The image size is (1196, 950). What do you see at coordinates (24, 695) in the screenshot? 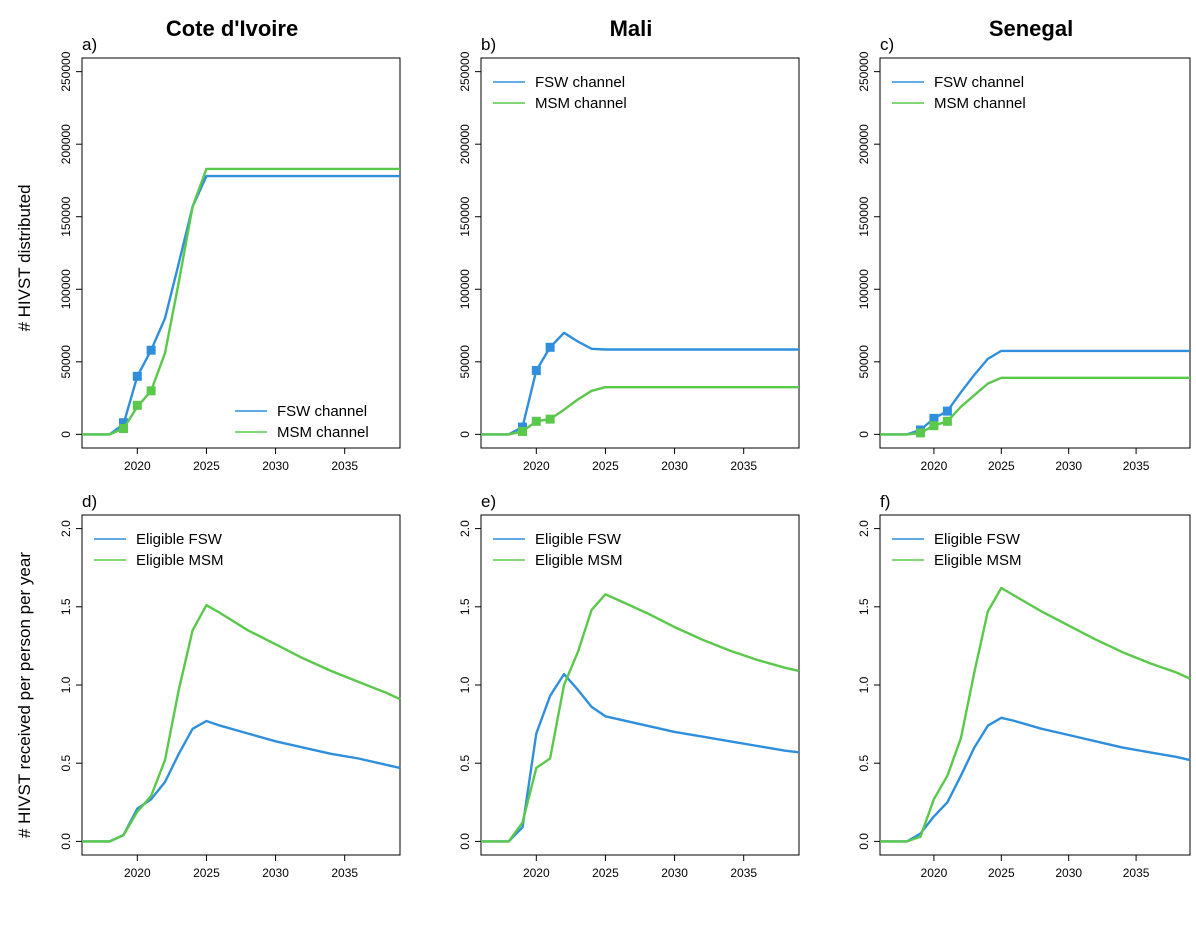
I see `y-axis-label-bottom: # HIVST received per person per year` at bounding box center [24, 695].